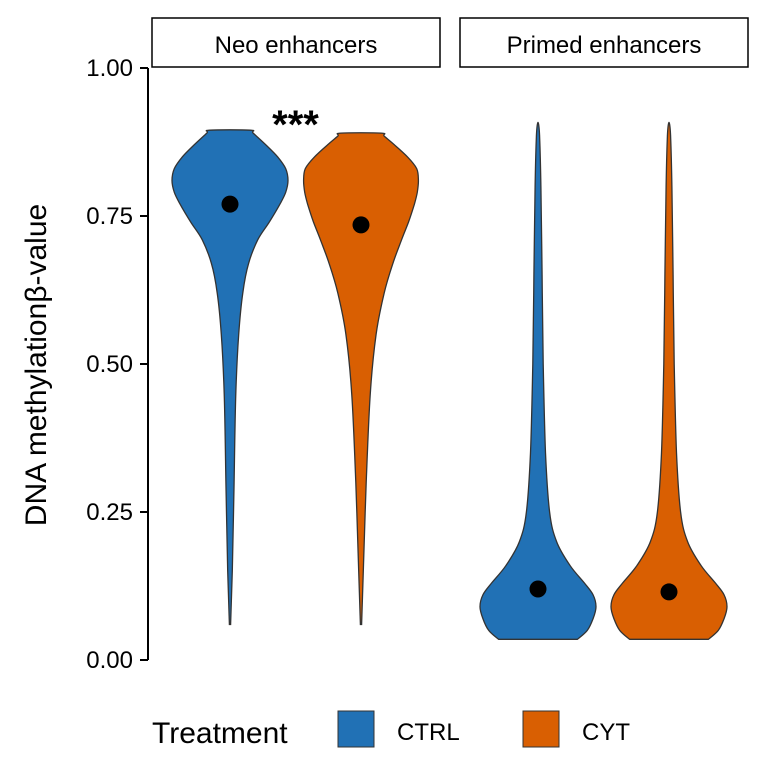  I want to click on legend-title: Treatment, so click(220, 733).